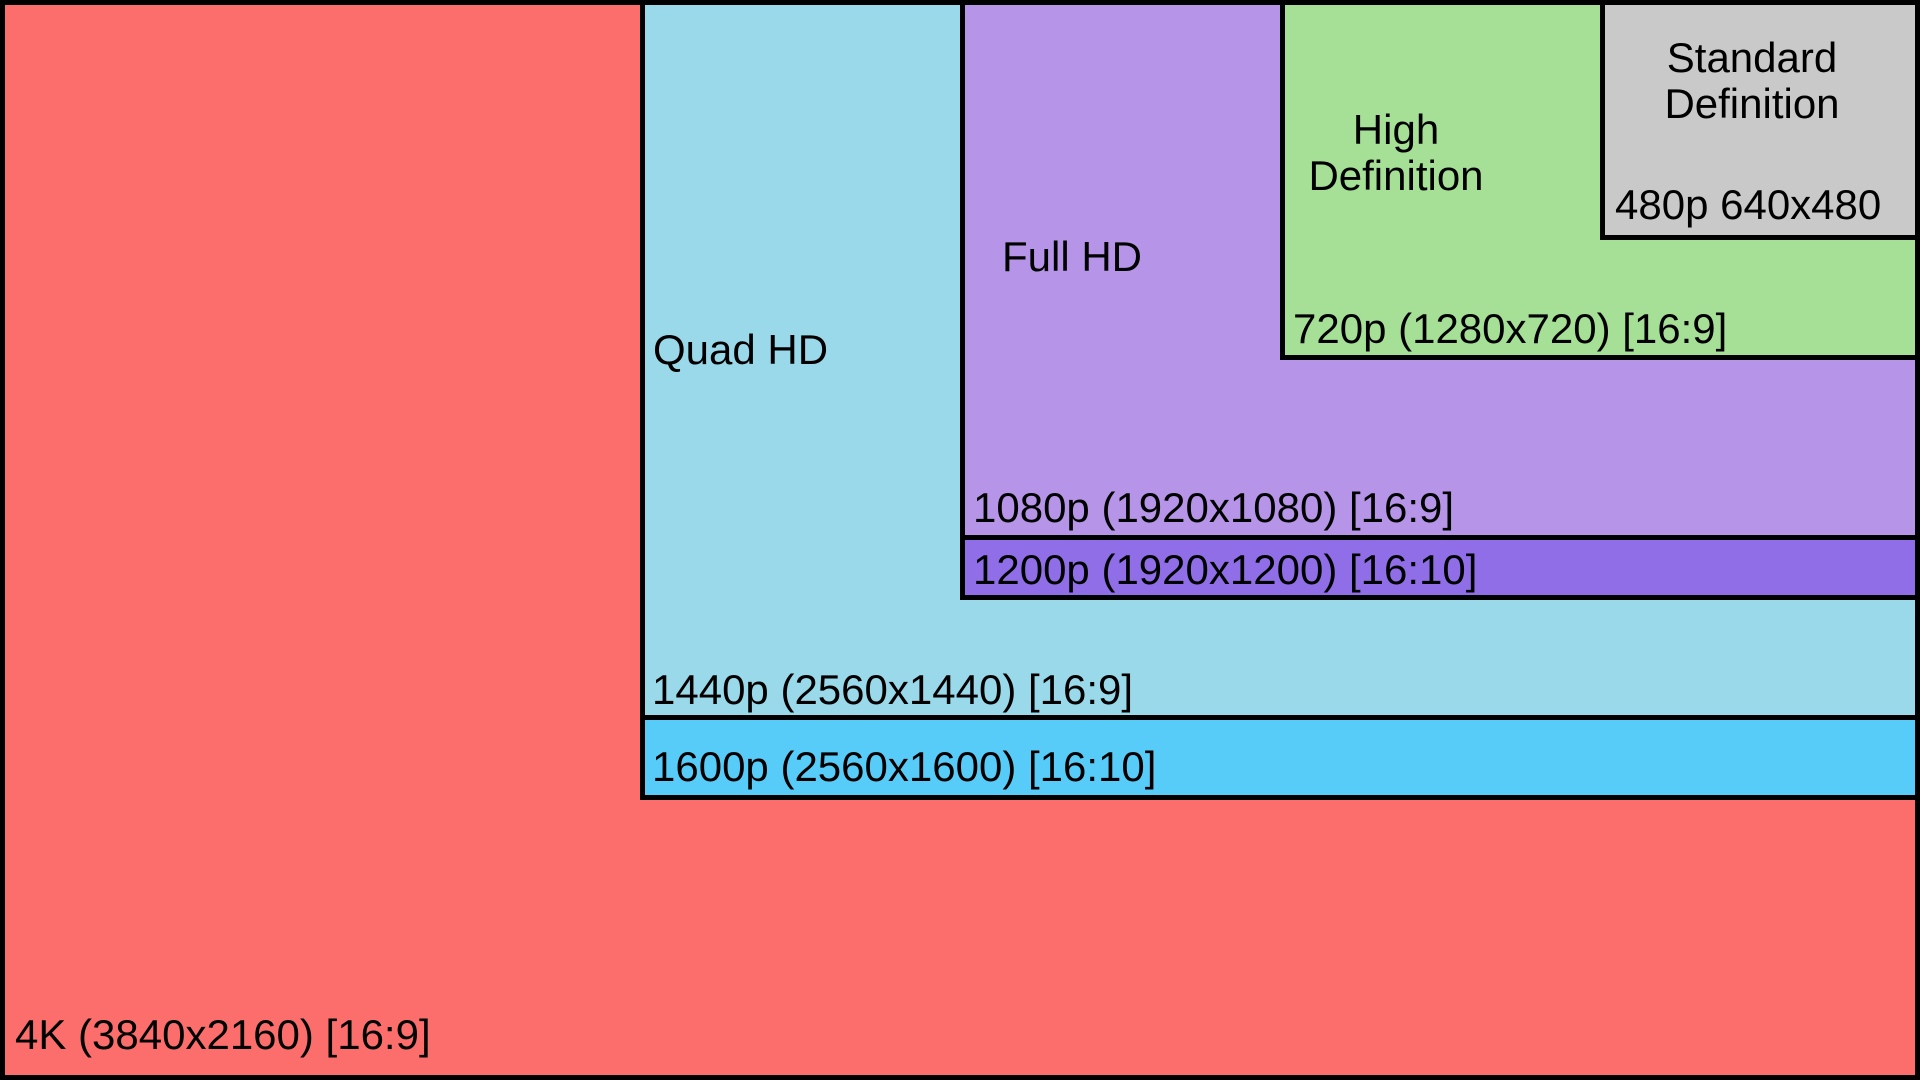  I want to click on label-full-hd-name: Full HD, so click(1072, 256).